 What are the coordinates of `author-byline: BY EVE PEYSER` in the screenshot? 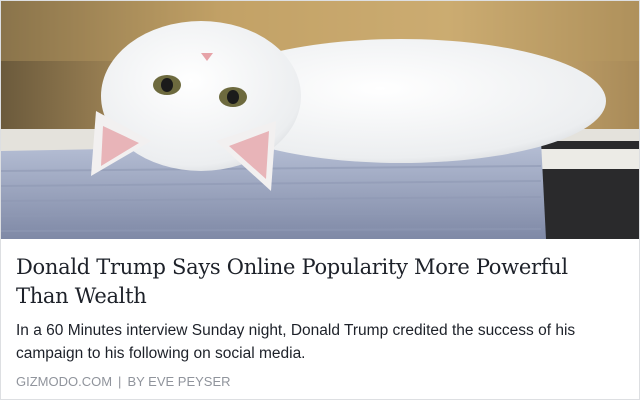 It's located at (179, 381).